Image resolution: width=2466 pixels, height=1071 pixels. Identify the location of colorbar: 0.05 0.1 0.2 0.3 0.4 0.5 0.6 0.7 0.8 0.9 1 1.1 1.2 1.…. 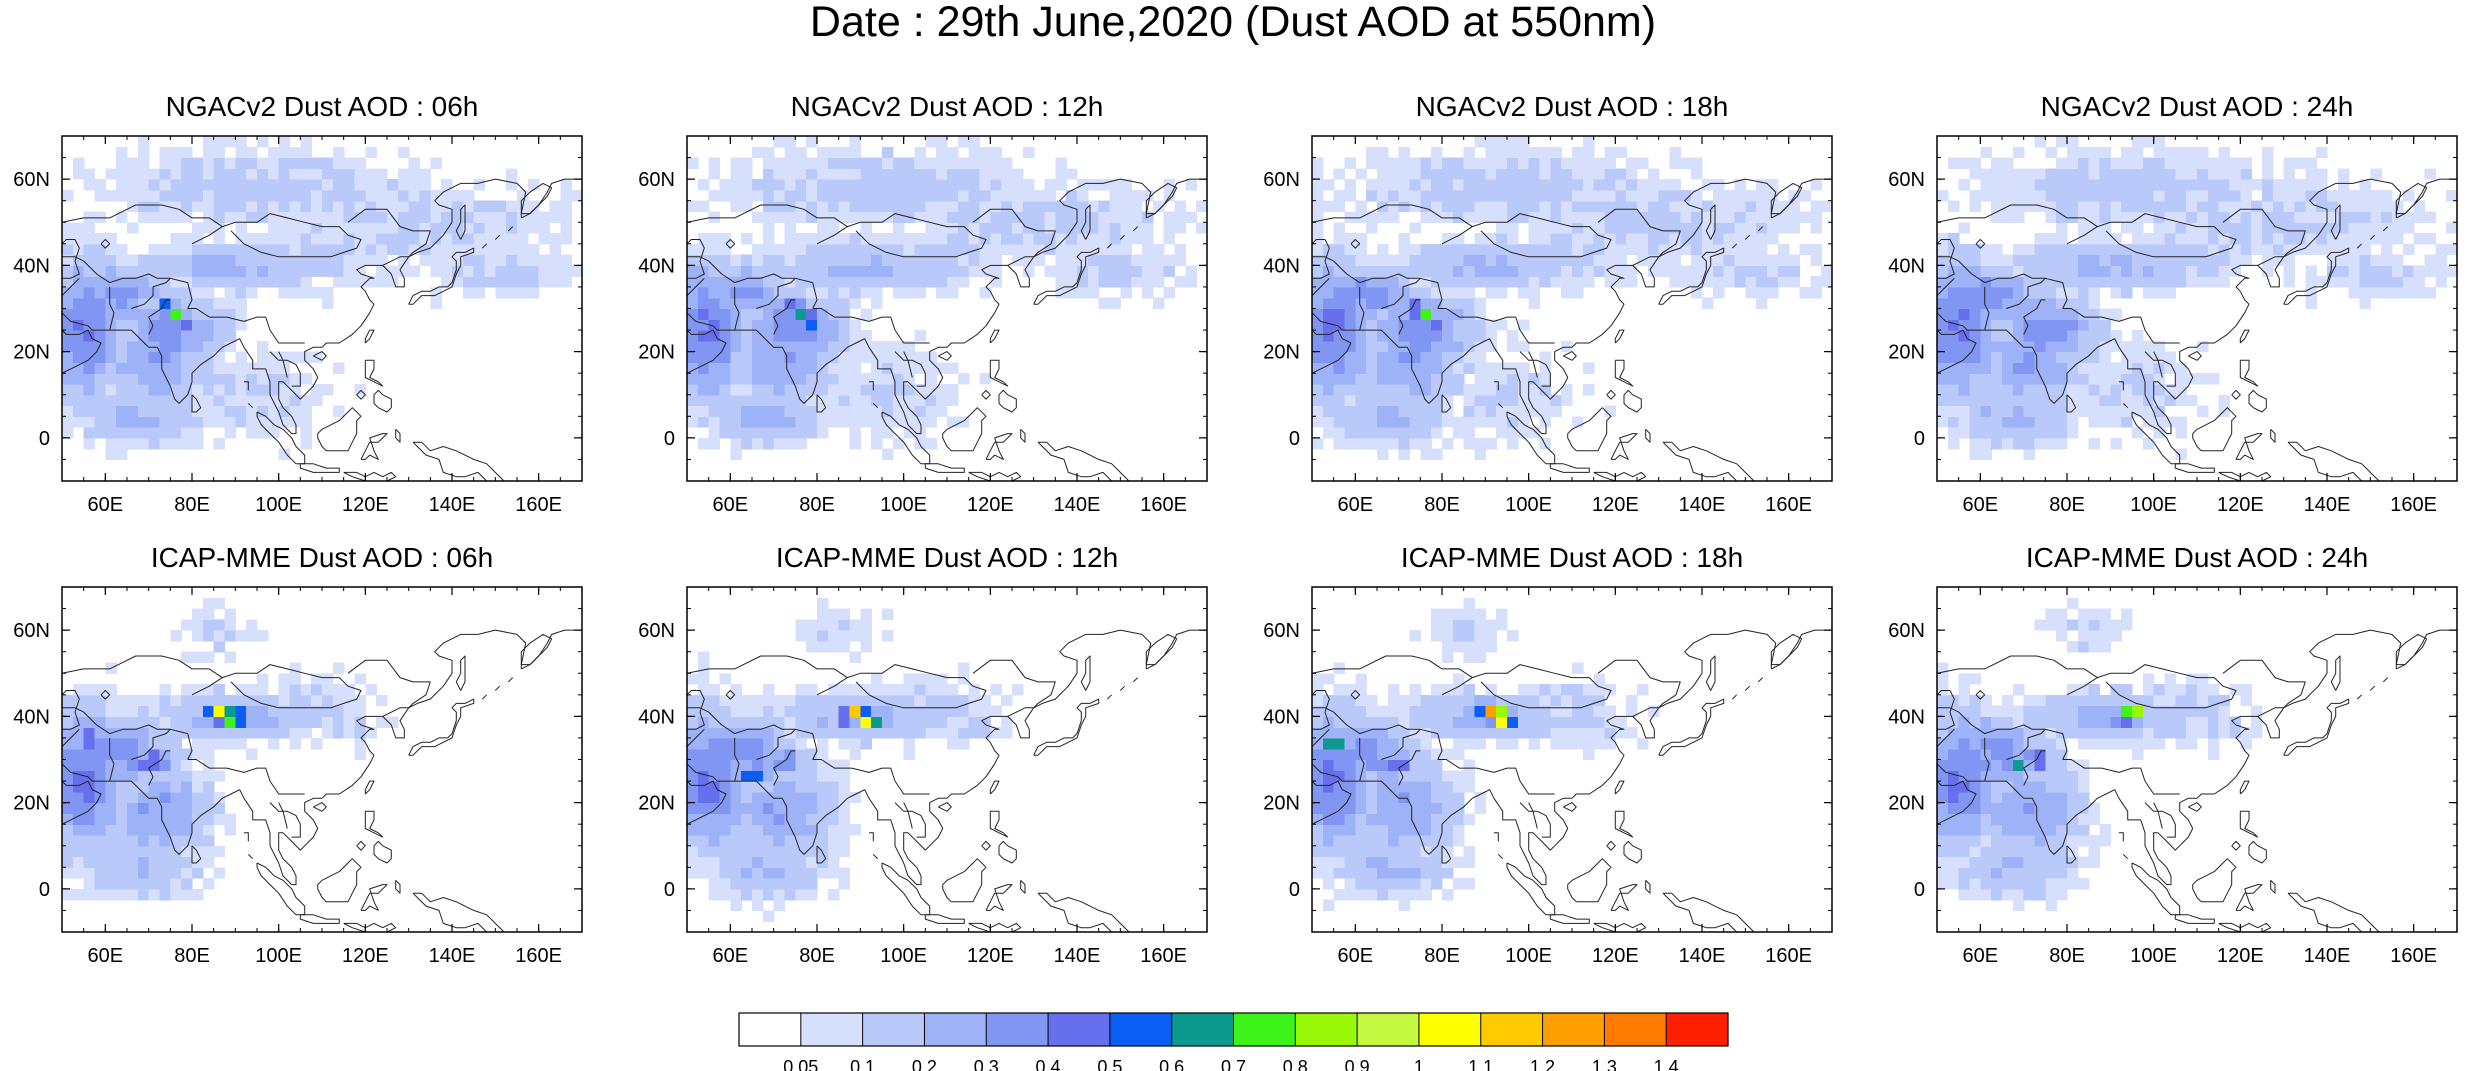
(1233, 1041).